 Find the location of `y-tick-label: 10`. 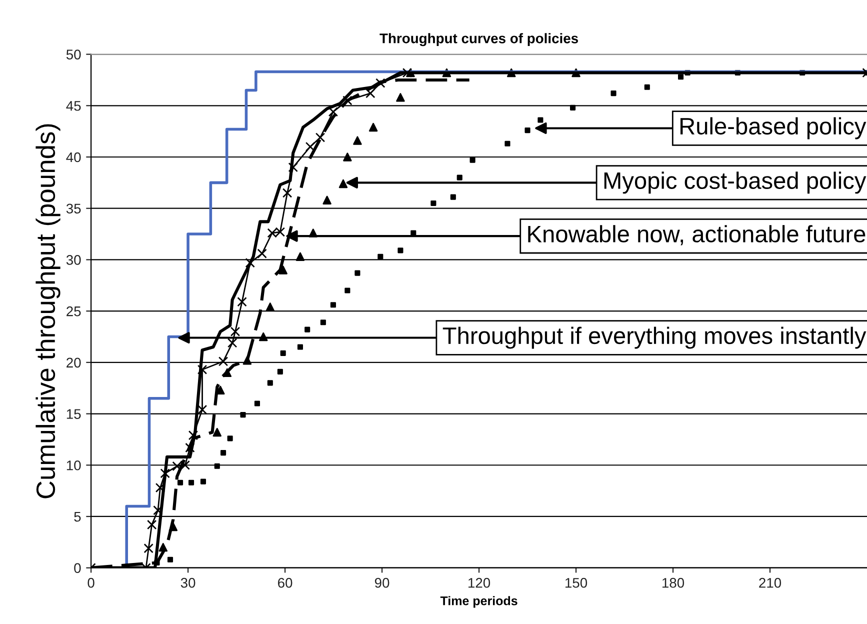

y-tick-label: 10 is located at coordinates (73, 465).